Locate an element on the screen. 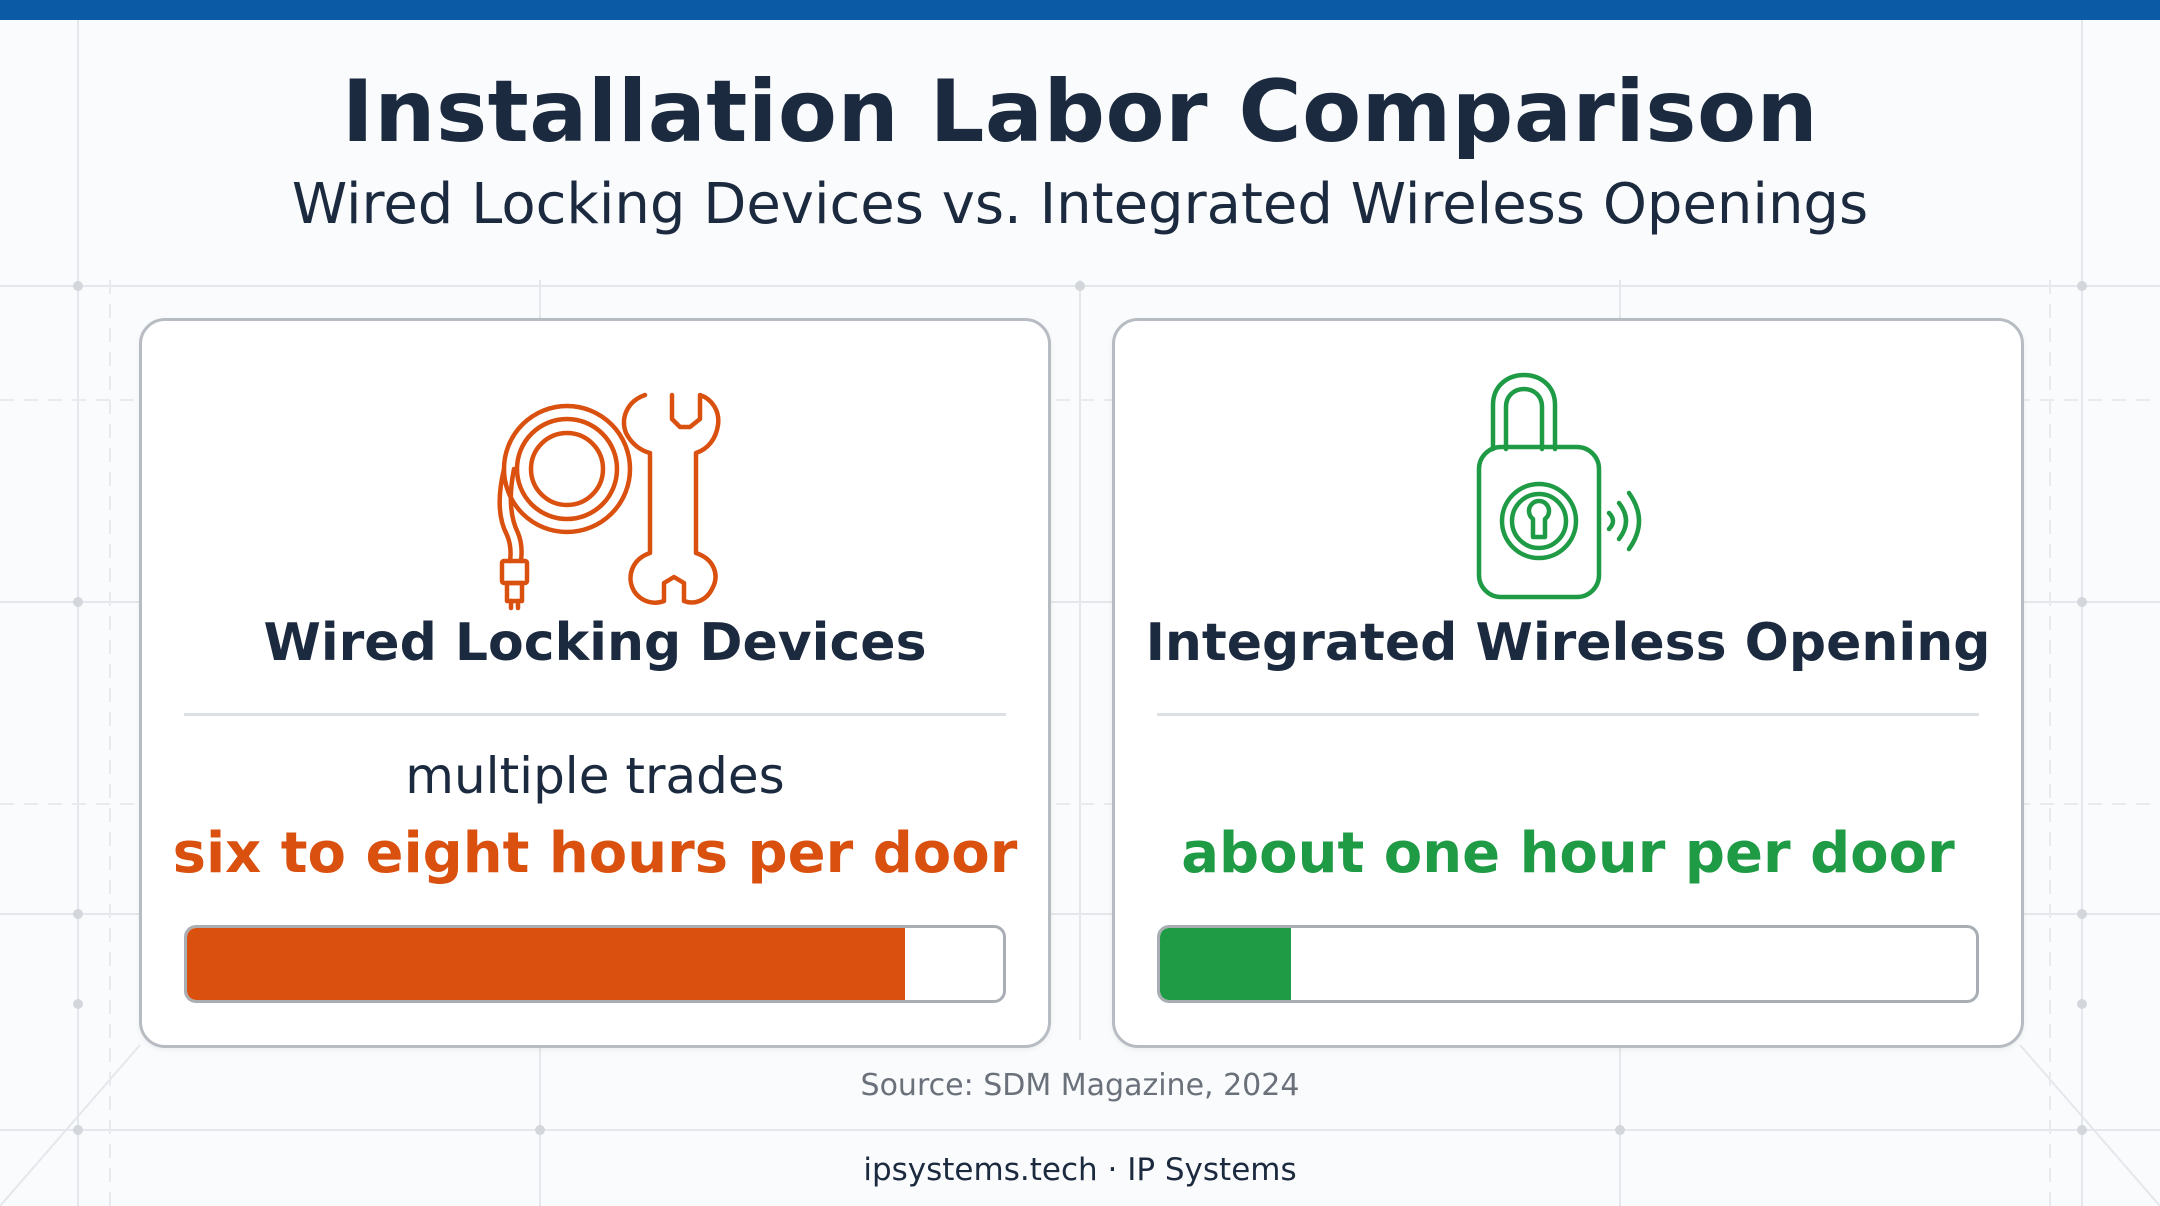 This screenshot has width=2160, height=1206. wired-card-title: Wired Locking Devices is located at coordinates (595, 643).